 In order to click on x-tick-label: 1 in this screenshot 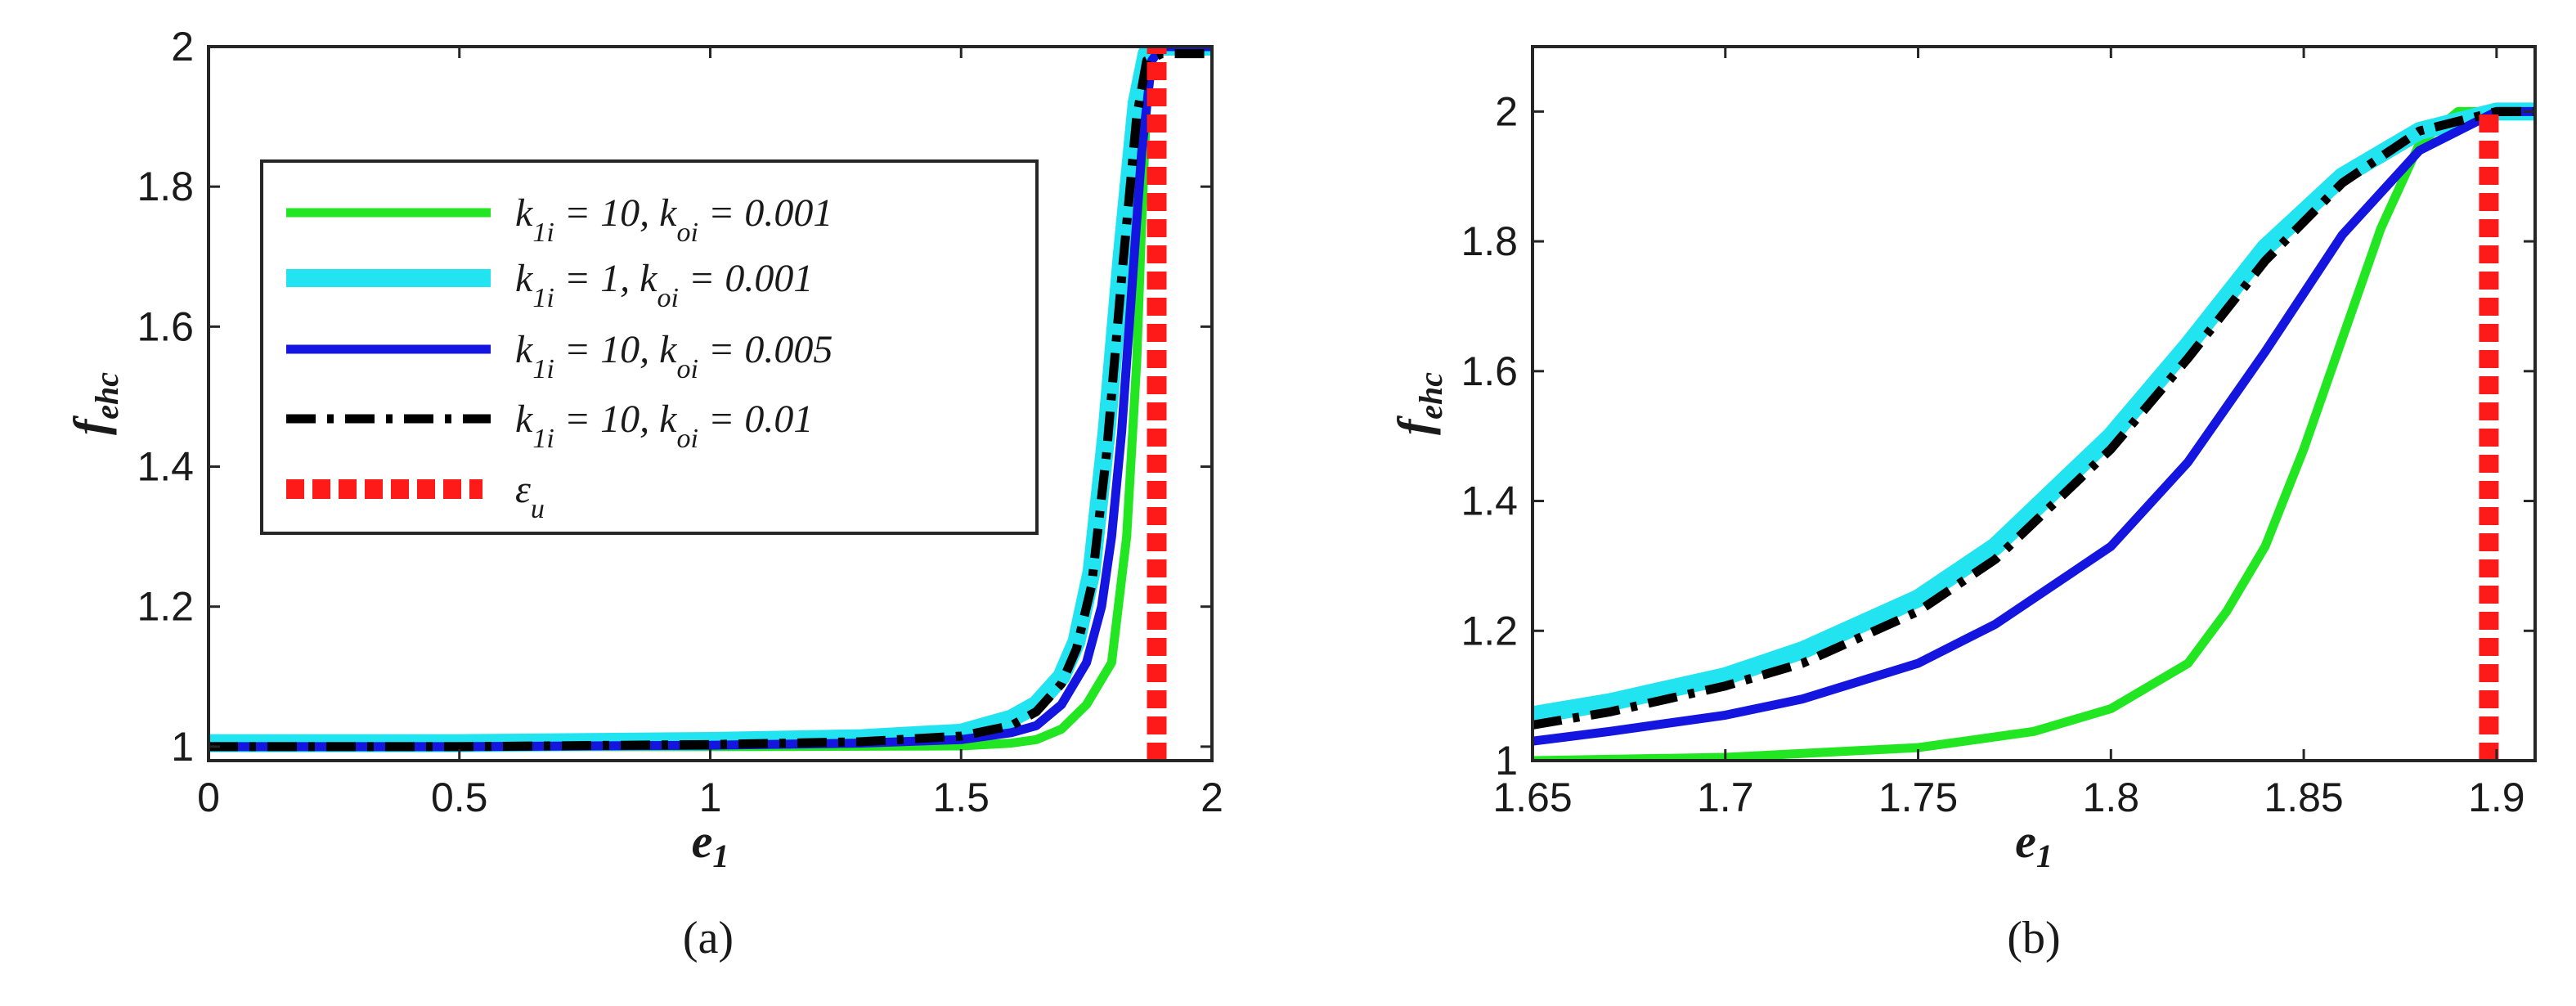, I will do `click(711, 797)`.